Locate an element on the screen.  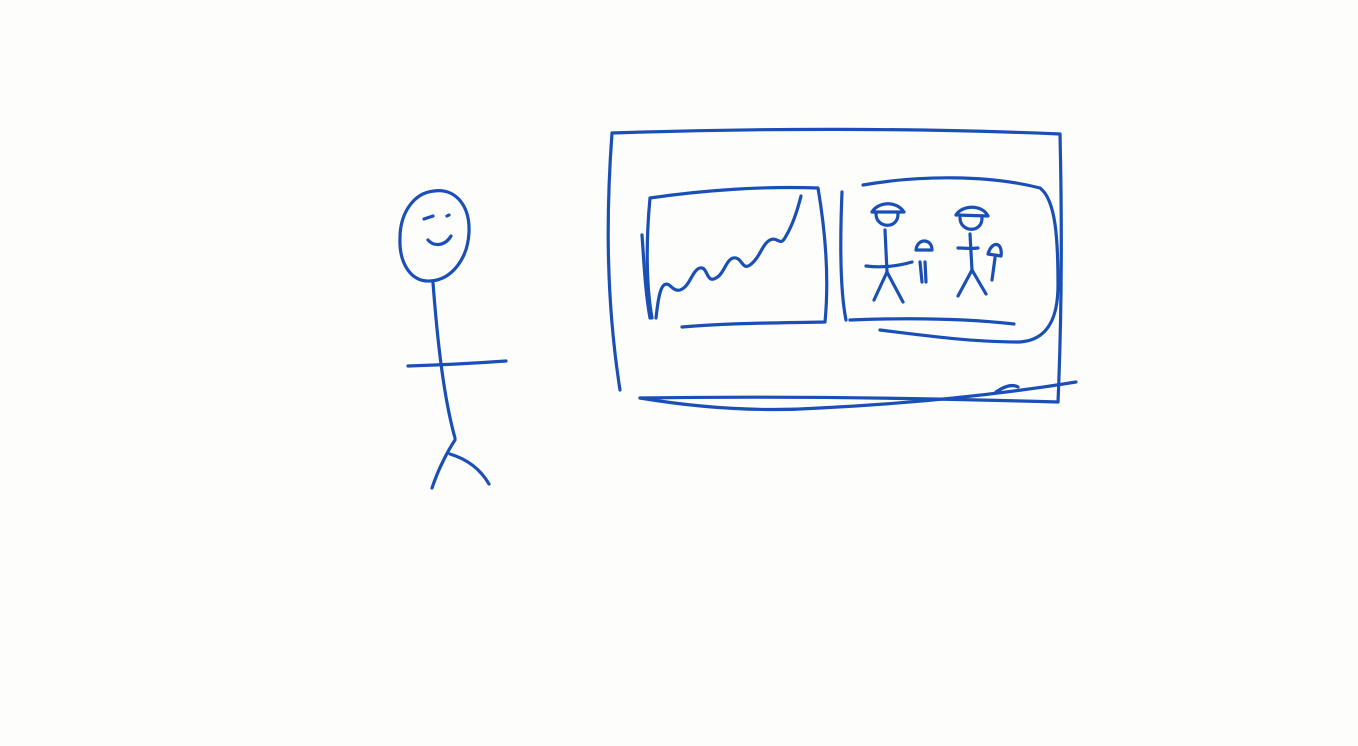
chart-panel-frame is located at coordinates (737, 257).